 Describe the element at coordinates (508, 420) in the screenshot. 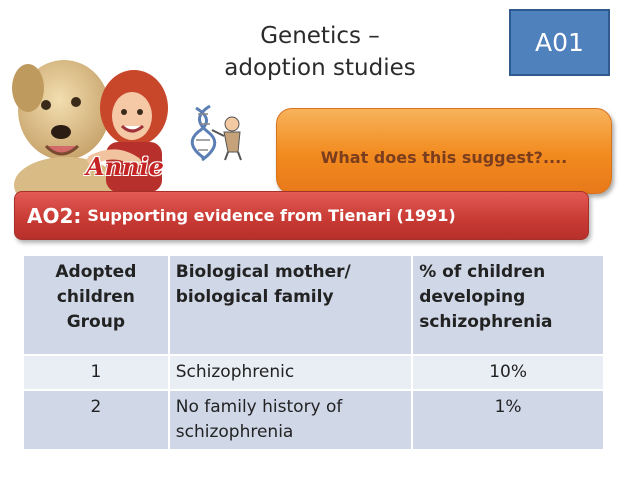

I see `table-cell: 1%` at that location.